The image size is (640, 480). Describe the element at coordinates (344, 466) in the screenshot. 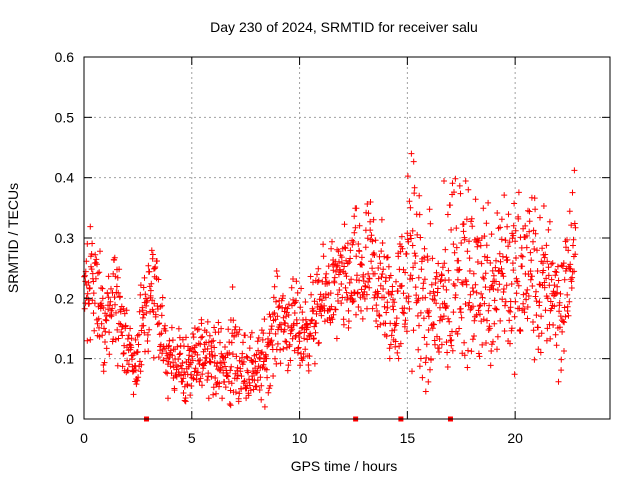

I see `x-axis-label: GPS time / hours` at that location.